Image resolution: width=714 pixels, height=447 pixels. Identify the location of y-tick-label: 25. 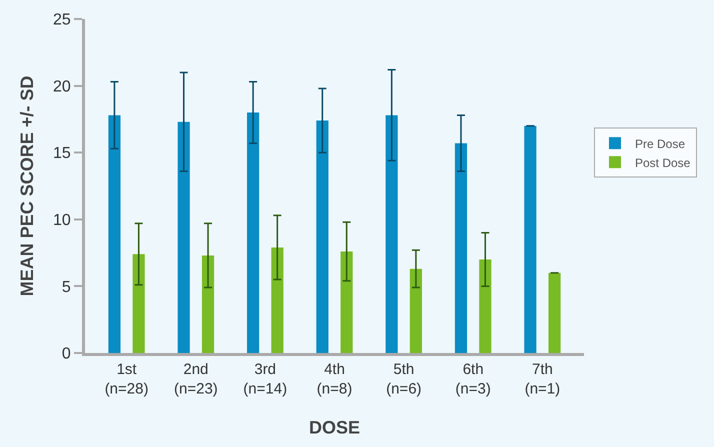
(62, 20).